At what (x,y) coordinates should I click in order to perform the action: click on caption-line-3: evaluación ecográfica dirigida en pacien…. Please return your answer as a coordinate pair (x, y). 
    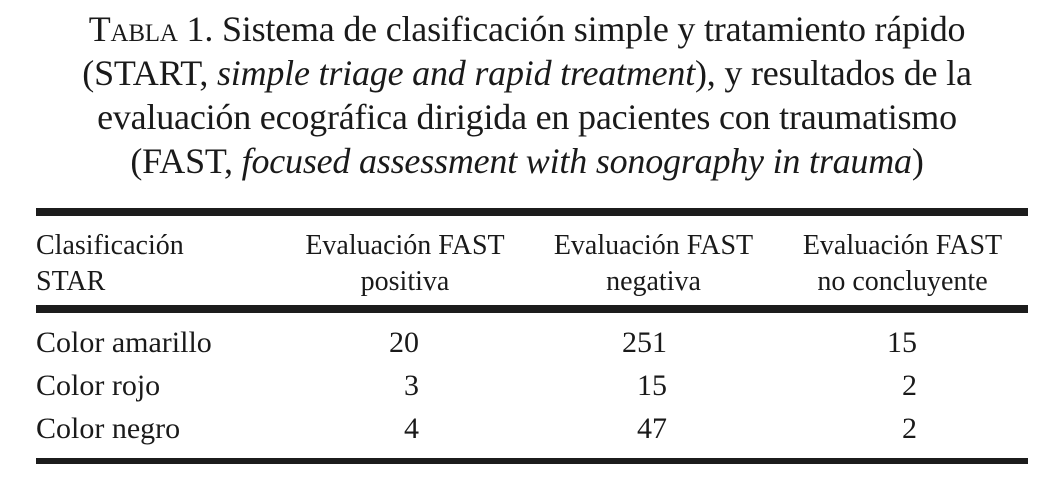
    Looking at the image, I should click on (527, 117).